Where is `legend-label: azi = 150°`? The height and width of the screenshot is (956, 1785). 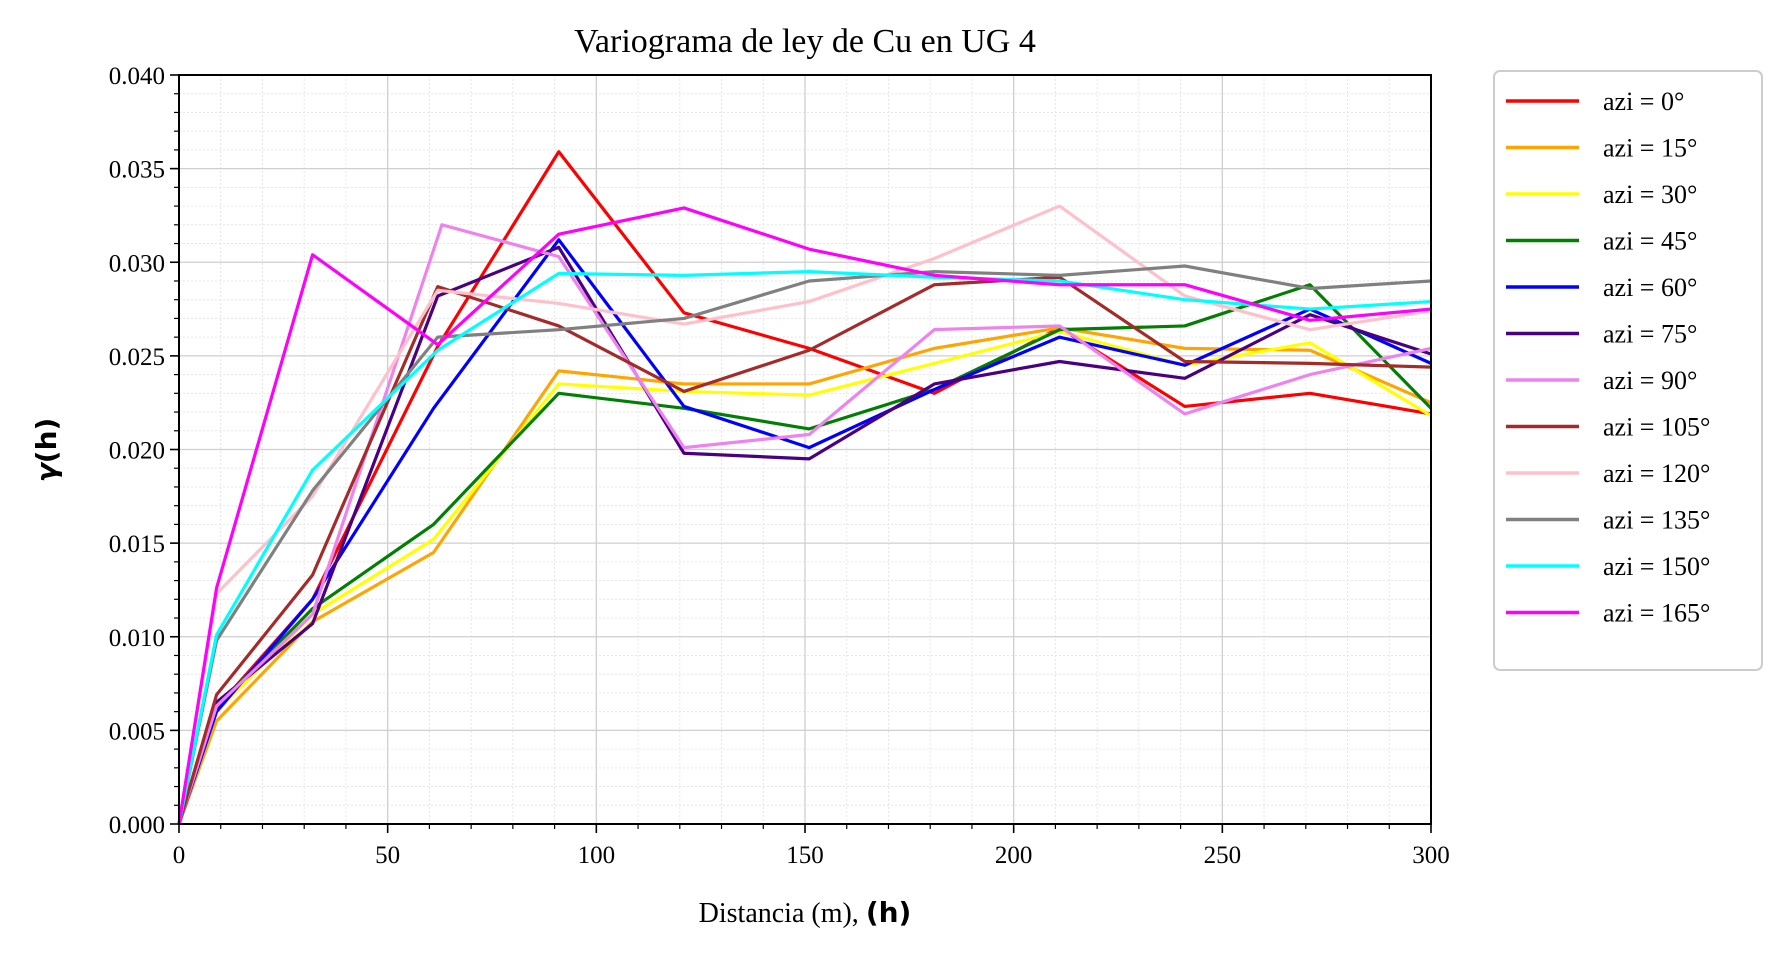 legend-label: azi = 150° is located at coordinates (1656, 566).